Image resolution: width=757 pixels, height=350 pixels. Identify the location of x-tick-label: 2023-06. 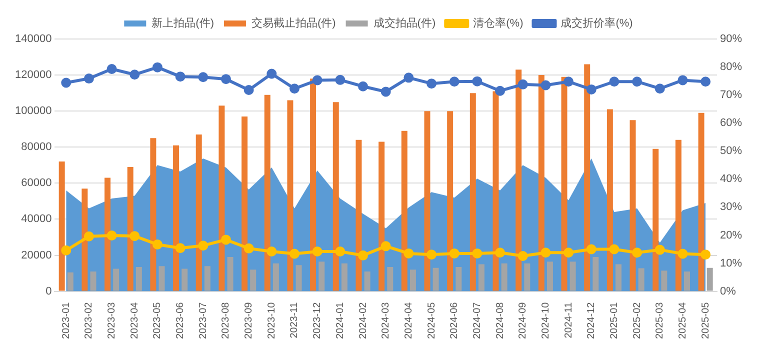
(180, 321).